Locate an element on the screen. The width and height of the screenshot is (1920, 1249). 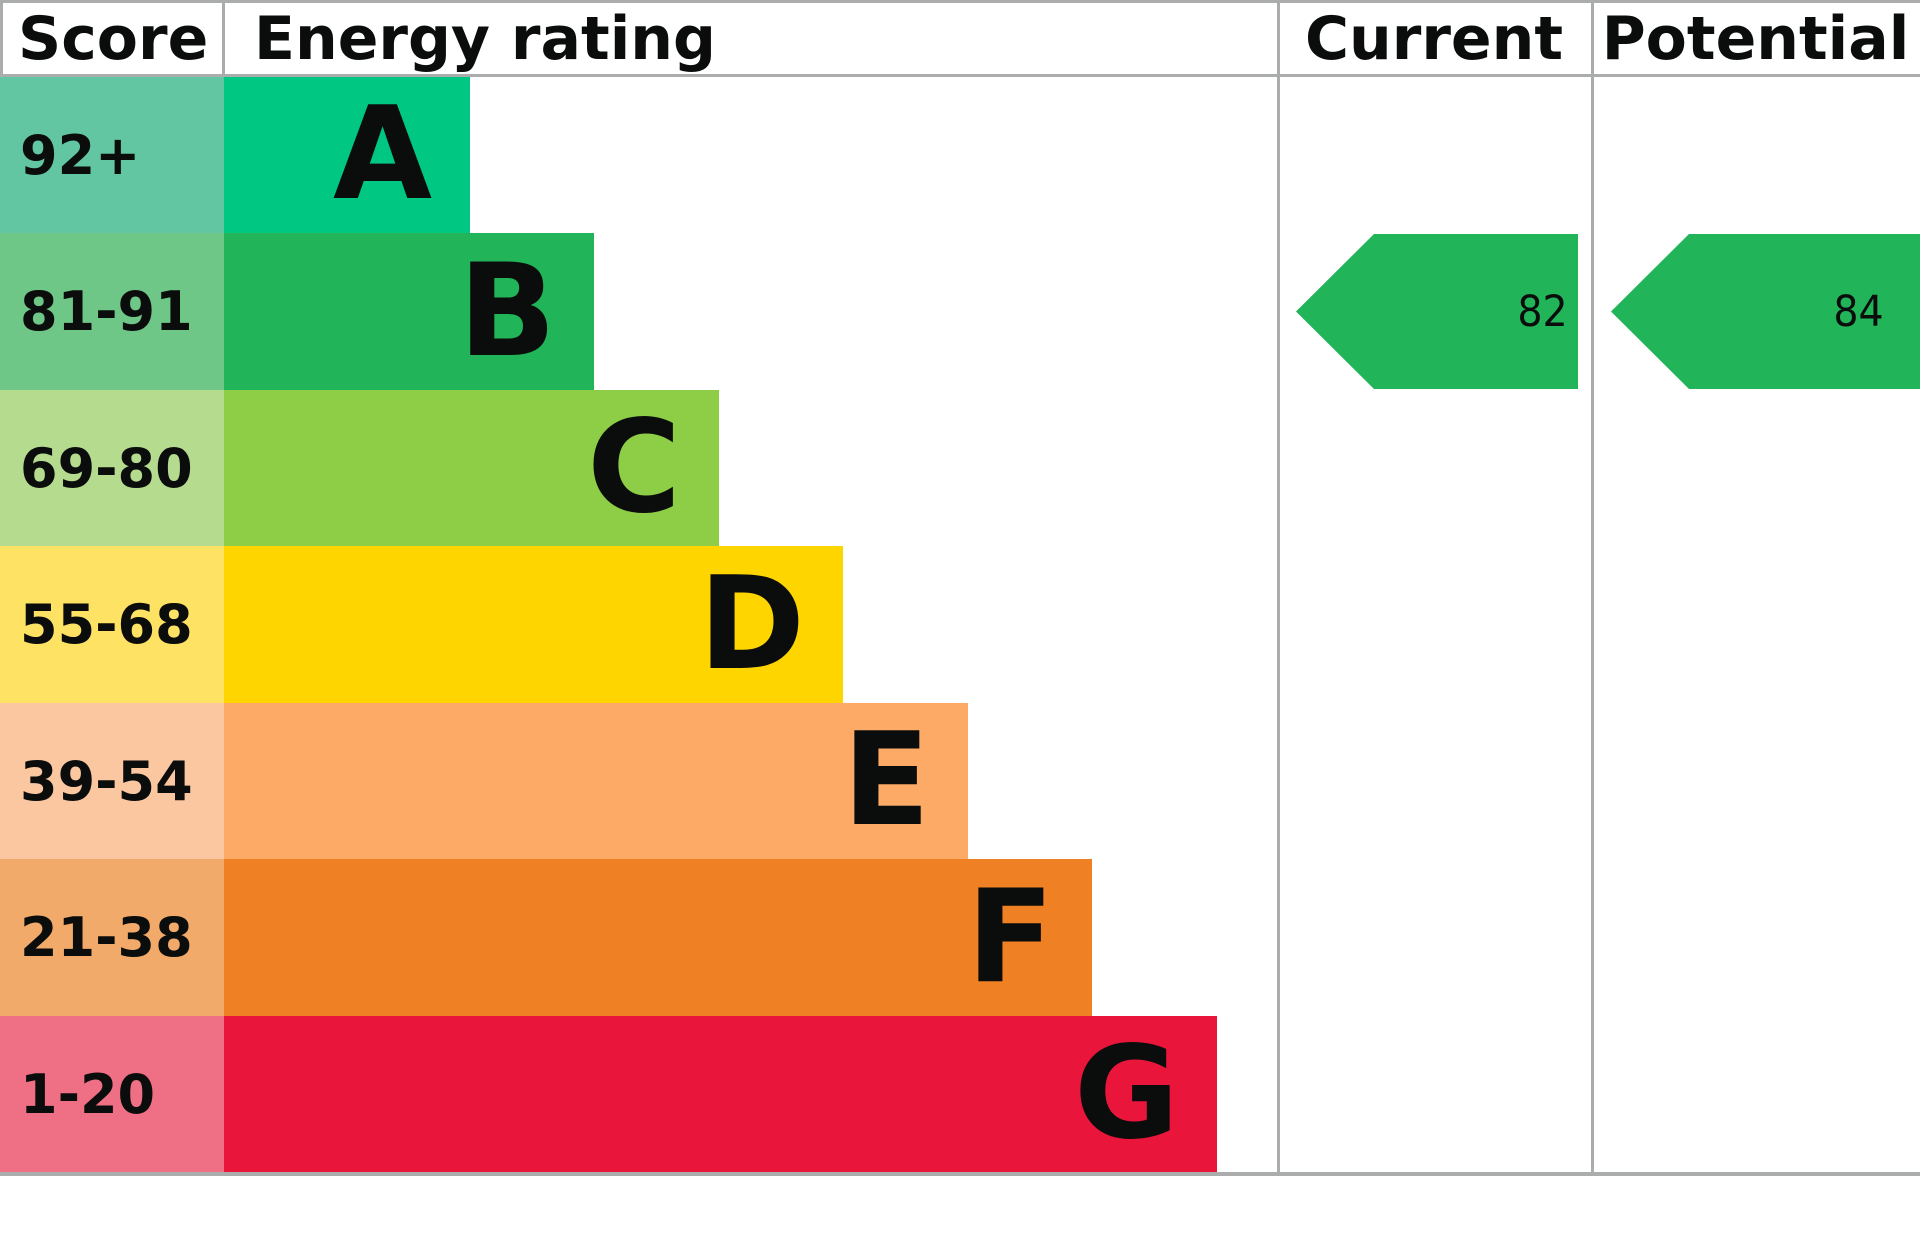
score-cell-e: 39-54 is located at coordinates (112, 781).